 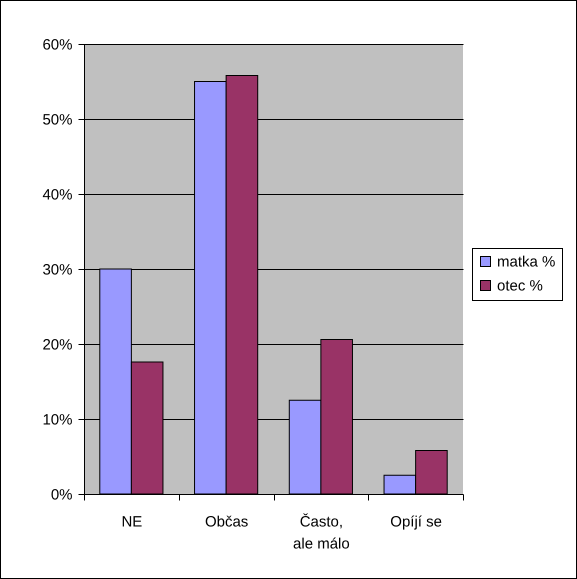 I want to click on x-tick-label: Občas, so click(x=226, y=522).